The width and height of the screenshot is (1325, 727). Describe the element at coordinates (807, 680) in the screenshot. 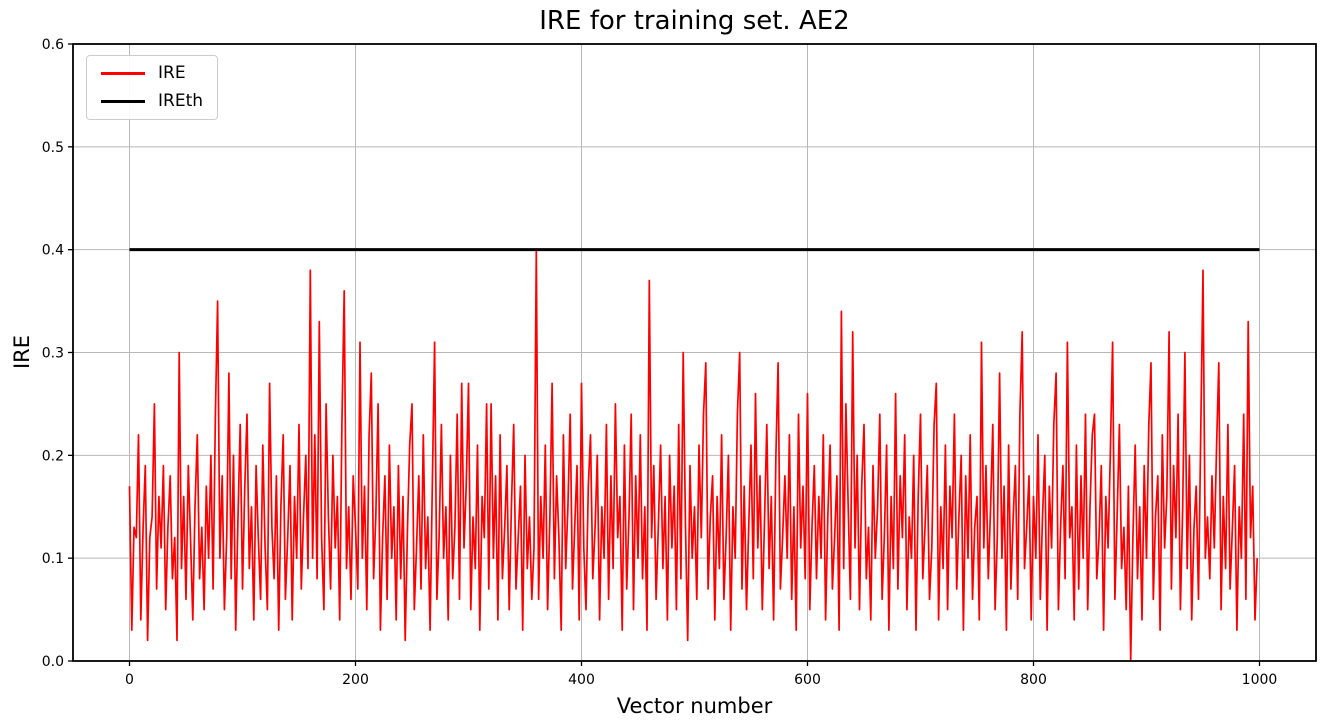

I see `x-tick-label: 600` at that location.